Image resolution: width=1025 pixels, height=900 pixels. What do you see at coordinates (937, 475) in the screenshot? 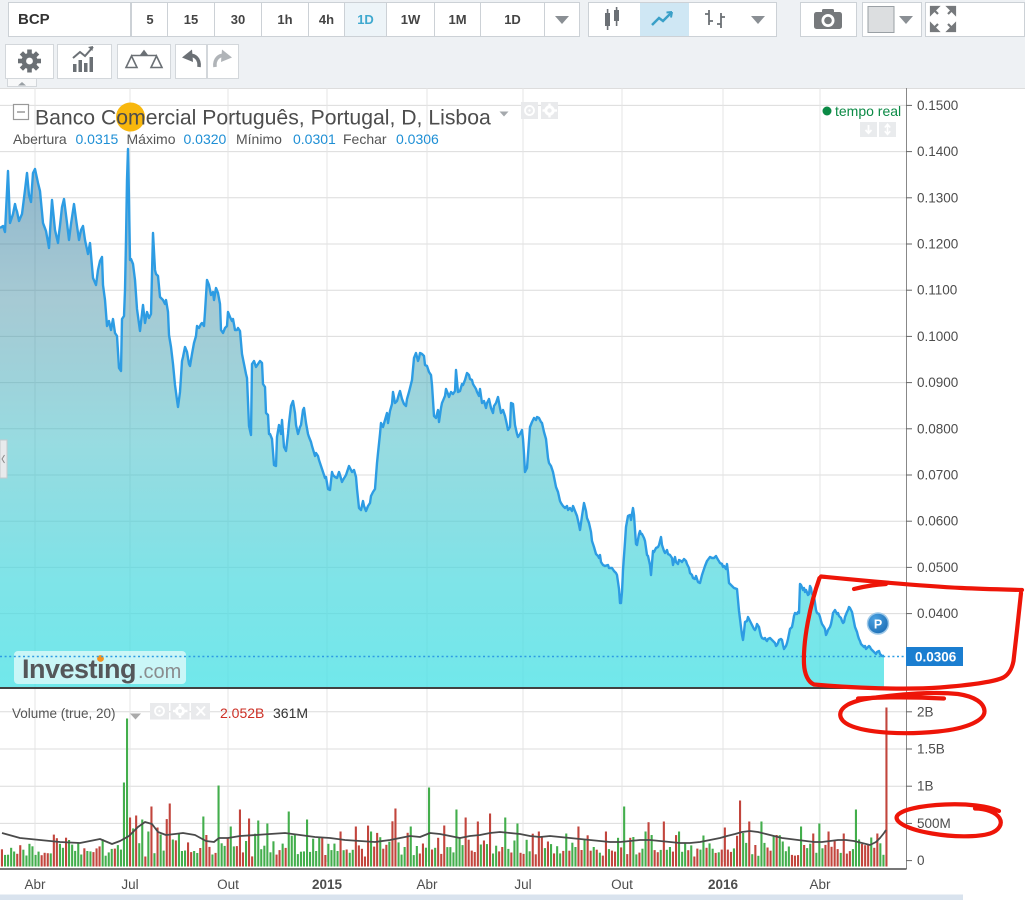
I see `svg-text: 0.0700` at bounding box center [937, 475].